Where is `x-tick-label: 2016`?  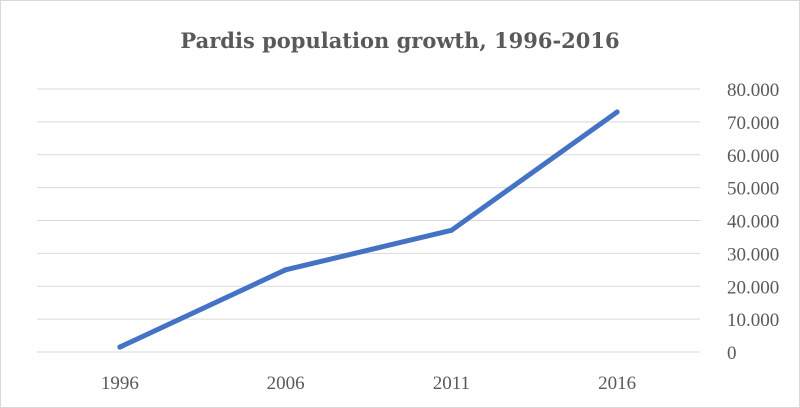
x-tick-label: 2016 is located at coordinates (617, 383).